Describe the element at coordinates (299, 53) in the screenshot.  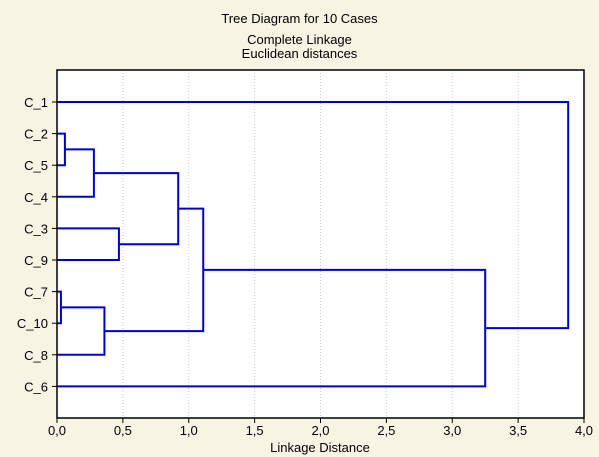
I see `chart-subtitle-line-2: Euclidean distances` at that location.